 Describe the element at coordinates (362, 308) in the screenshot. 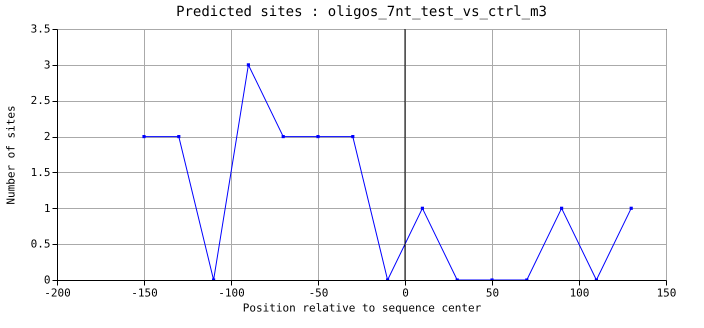

I see `x-axis-title: Position relative to sequence center` at that location.